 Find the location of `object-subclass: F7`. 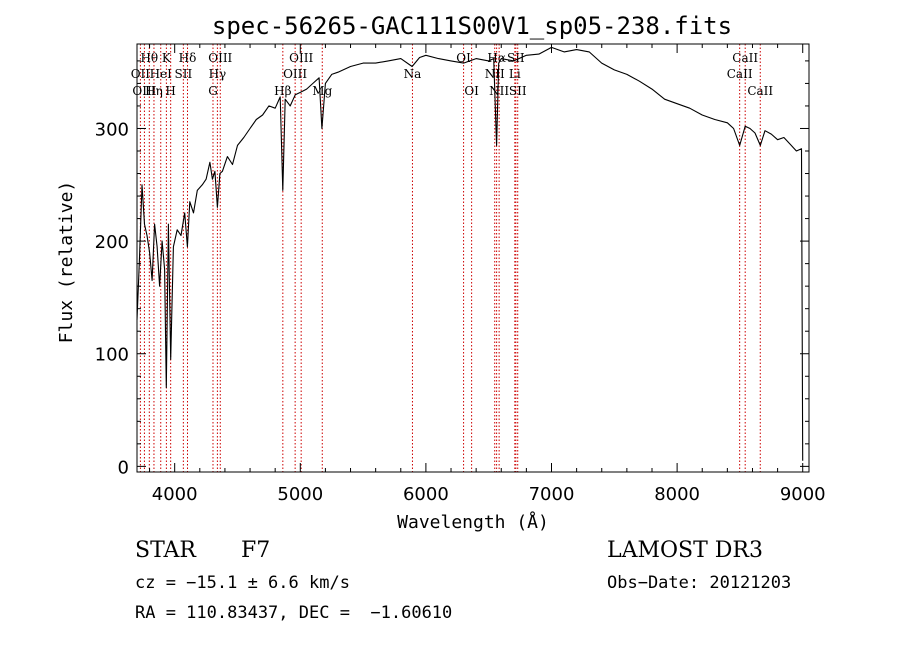

object-subclass: F7 is located at coordinates (256, 550).